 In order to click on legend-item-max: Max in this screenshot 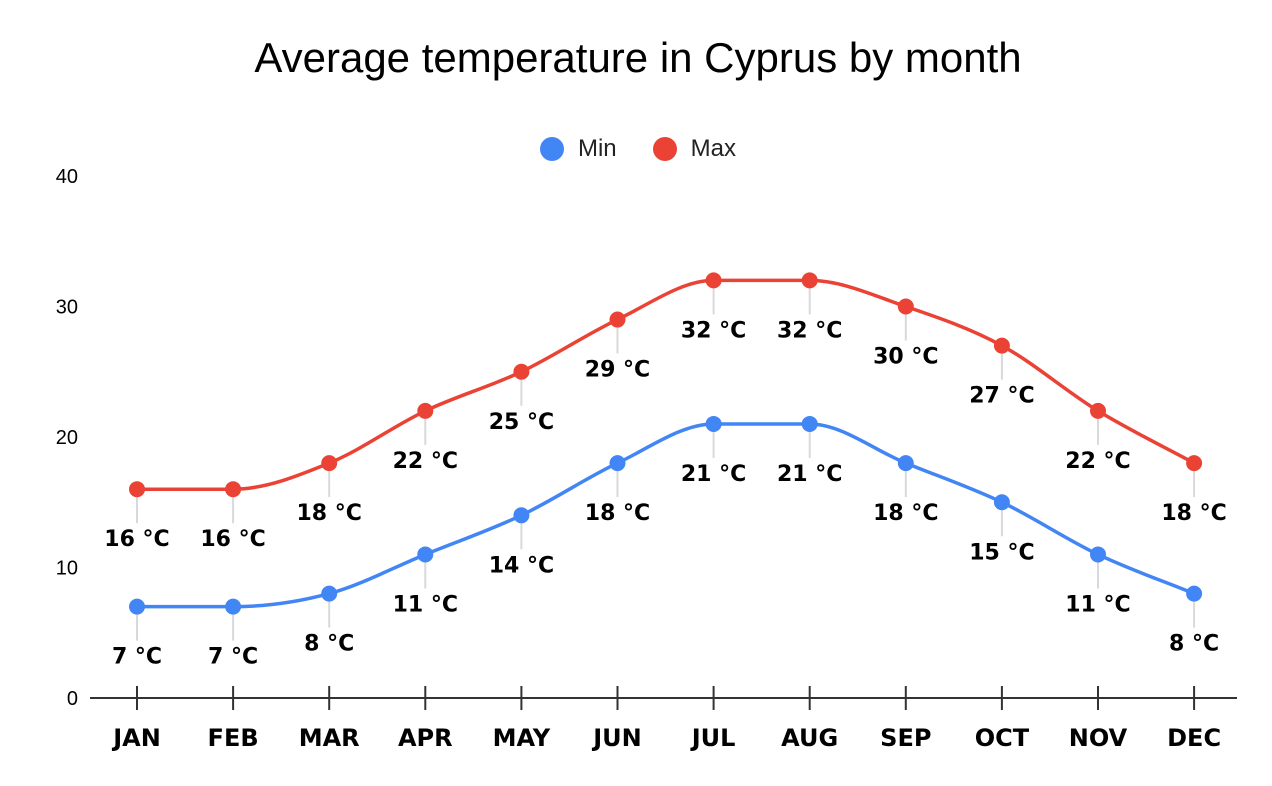, I will do `click(694, 149)`.